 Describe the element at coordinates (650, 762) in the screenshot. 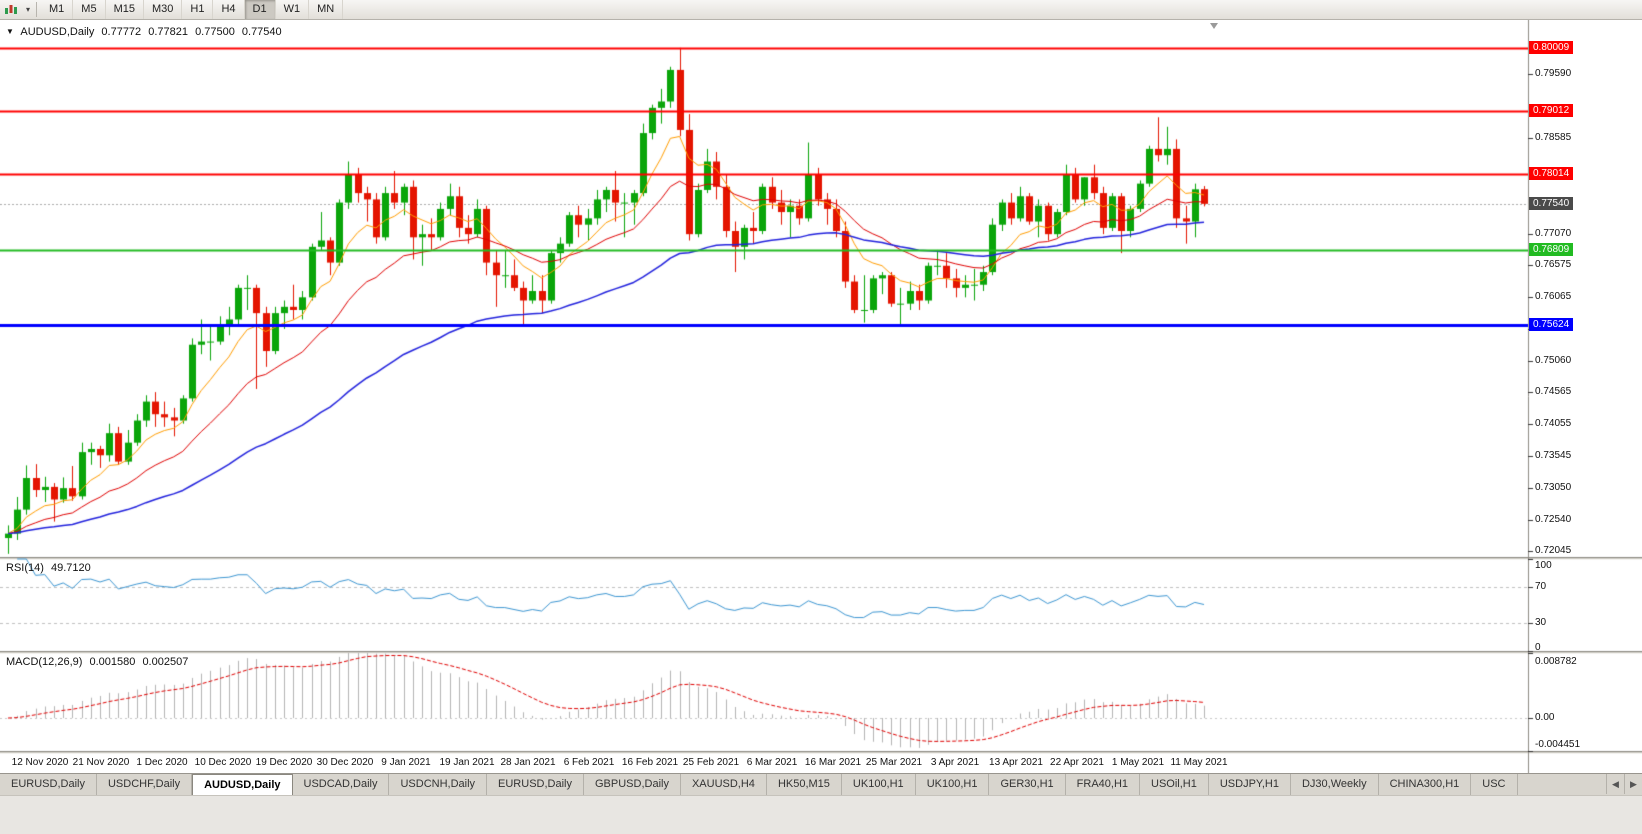

I see `date-axis-label: 16 Feb 2021` at that location.